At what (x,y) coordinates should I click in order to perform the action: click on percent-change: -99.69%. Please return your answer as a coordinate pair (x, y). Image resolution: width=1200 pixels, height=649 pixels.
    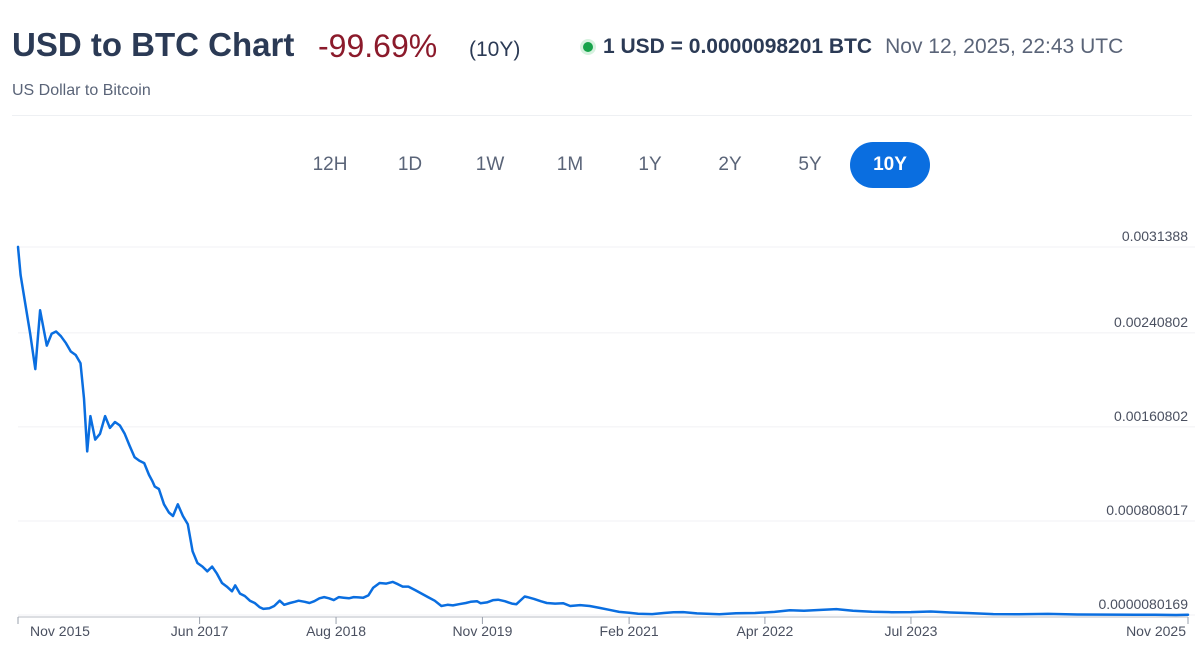
    Looking at the image, I should click on (378, 46).